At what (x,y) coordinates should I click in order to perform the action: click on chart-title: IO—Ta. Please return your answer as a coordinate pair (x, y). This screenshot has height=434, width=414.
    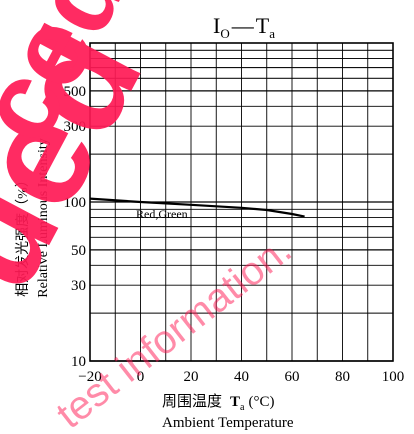
    Looking at the image, I should click on (244, 27).